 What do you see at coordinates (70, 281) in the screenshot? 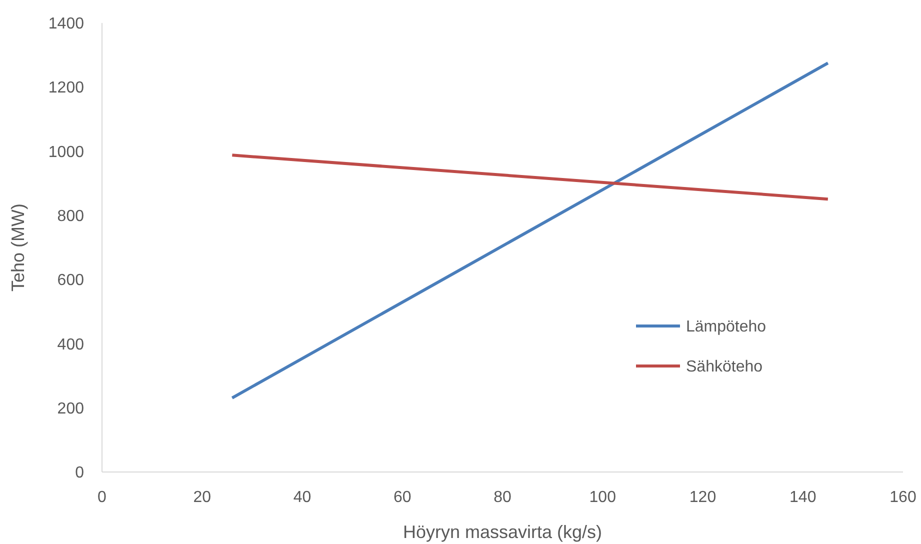
I see `y-tick-label: 600` at bounding box center [70, 281].